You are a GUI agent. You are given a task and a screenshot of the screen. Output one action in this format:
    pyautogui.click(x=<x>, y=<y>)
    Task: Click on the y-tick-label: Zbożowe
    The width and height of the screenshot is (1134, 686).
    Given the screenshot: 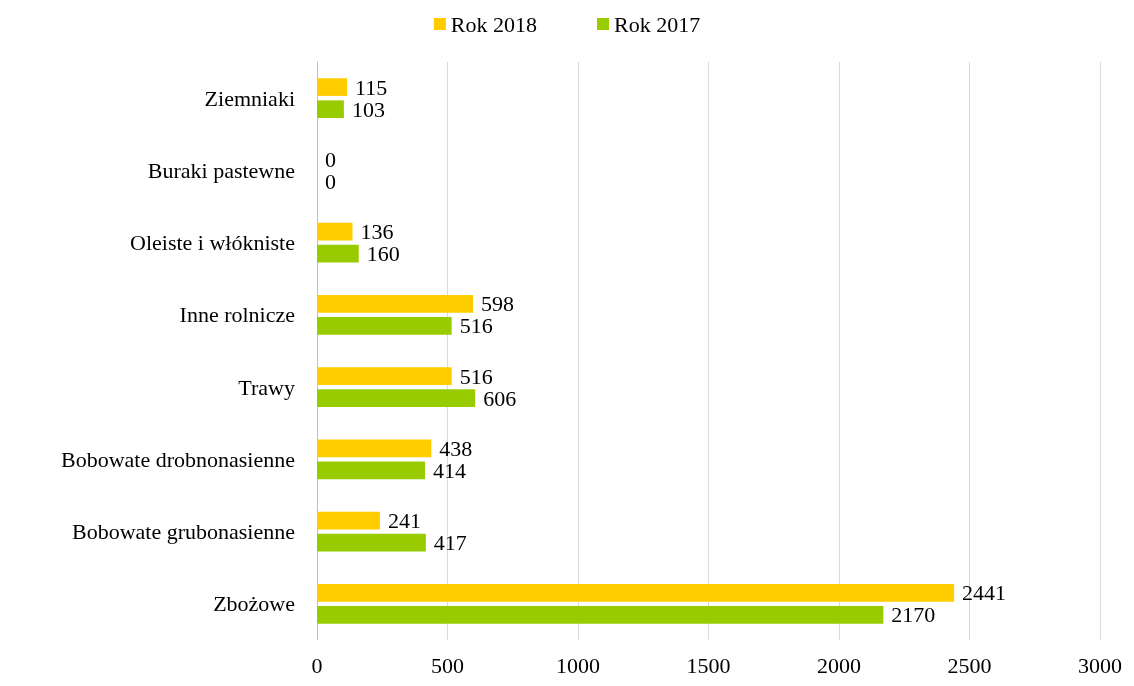 What is the action you would take?
    pyautogui.click(x=254, y=604)
    